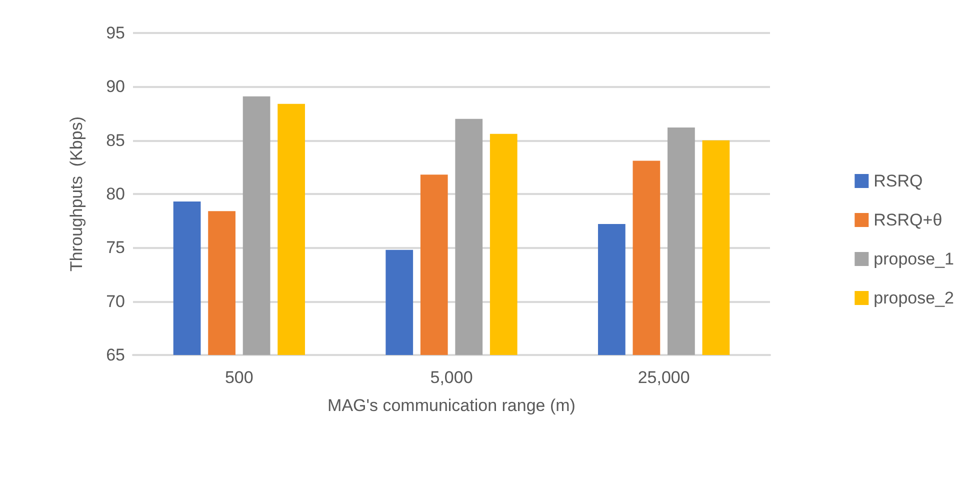  What do you see at coordinates (452, 405) in the screenshot?
I see `x-axis-title: MAG's communication range (m)` at bounding box center [452, 405].